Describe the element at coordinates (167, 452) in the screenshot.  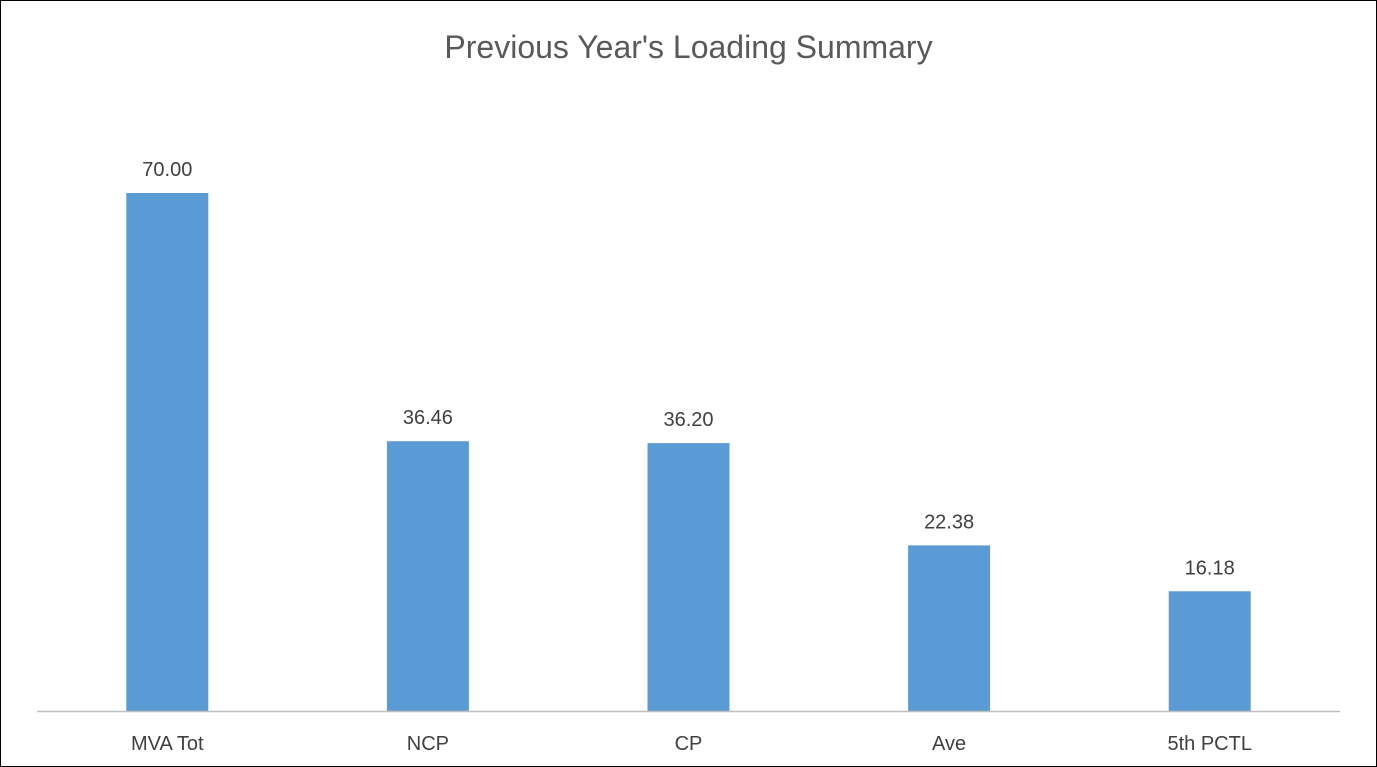
I see `bar-mva-tot` at that location.